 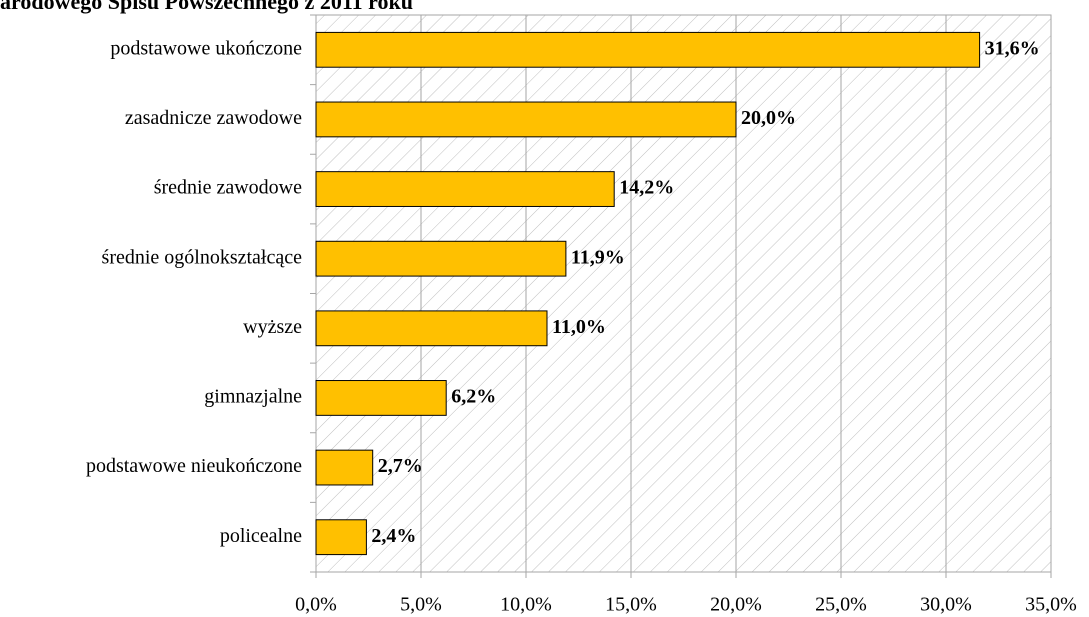 I want to click on chart-title: arodowego Spisu Powszechnego z 2011 roku, so click(x=206, y=7).